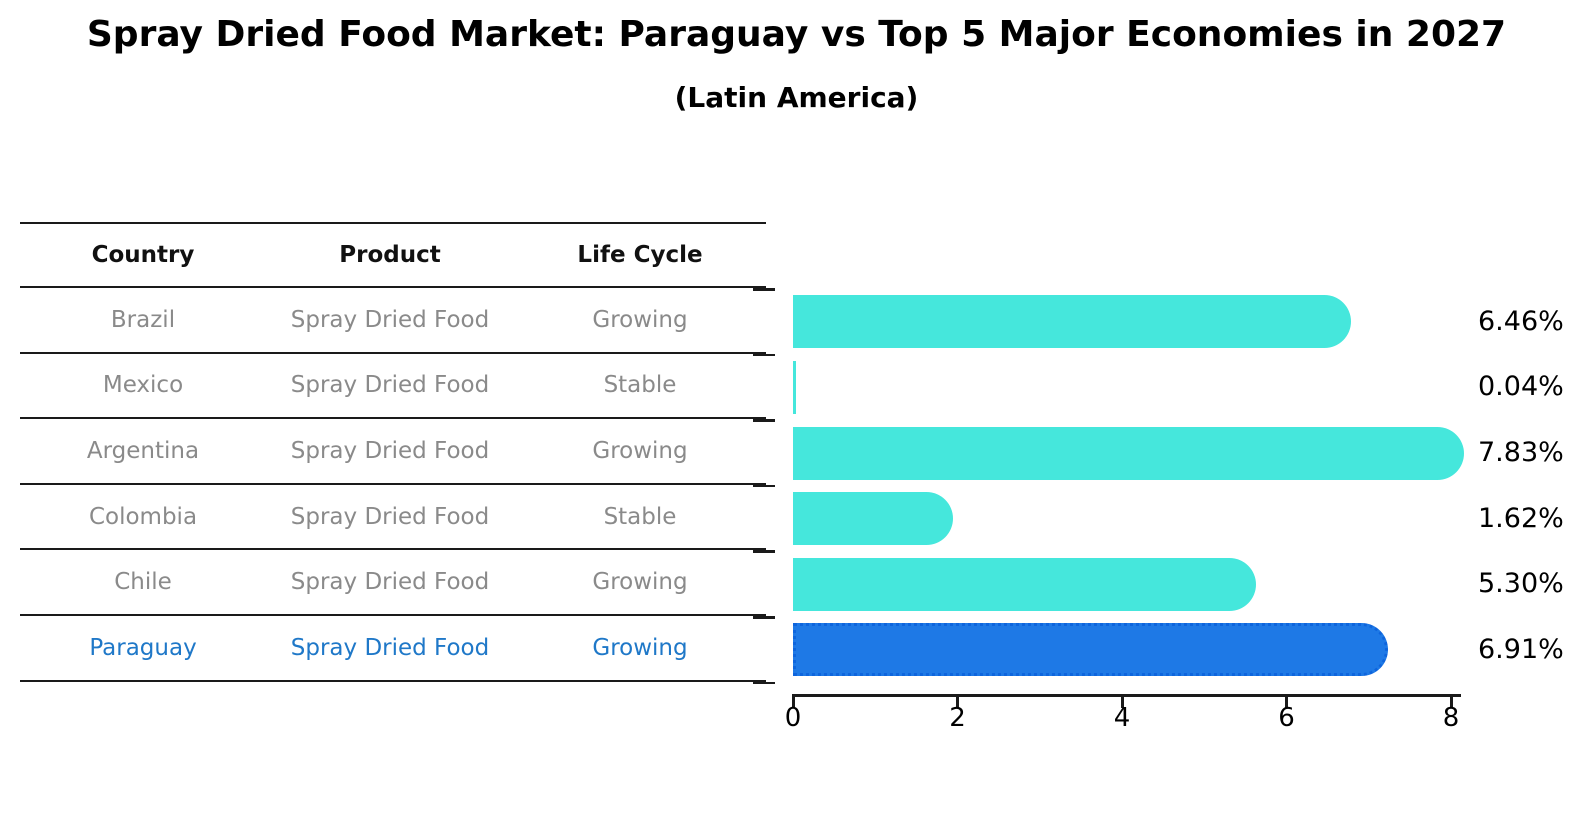 The height and width of the screenshot is (823, 1593). Describe the element at coordinates (143, 516) in the screenshot. I see `table-cell-country: Colombia` at that location.